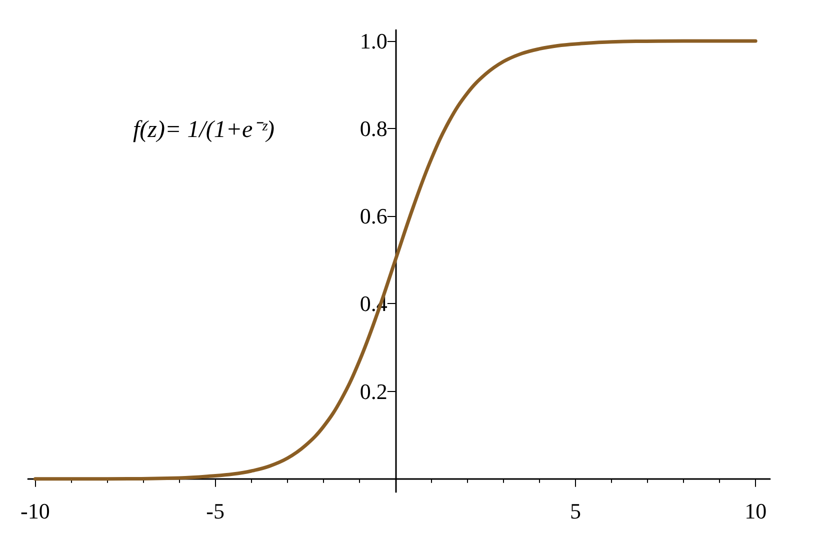 This screenshot has height=534, width=822. Describe the element at coordinates (35, 511) in the screenshot. I see `x-tick-label: -10` at that location.